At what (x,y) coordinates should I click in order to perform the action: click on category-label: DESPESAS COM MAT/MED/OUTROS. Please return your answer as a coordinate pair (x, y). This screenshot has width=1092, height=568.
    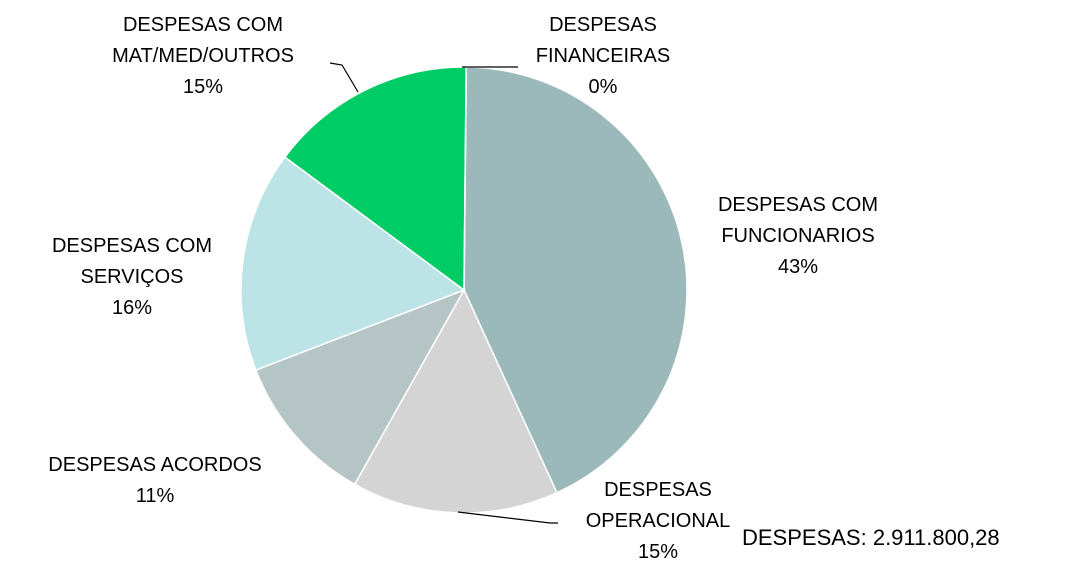
    Looking at the image, I should click on (203, 40).